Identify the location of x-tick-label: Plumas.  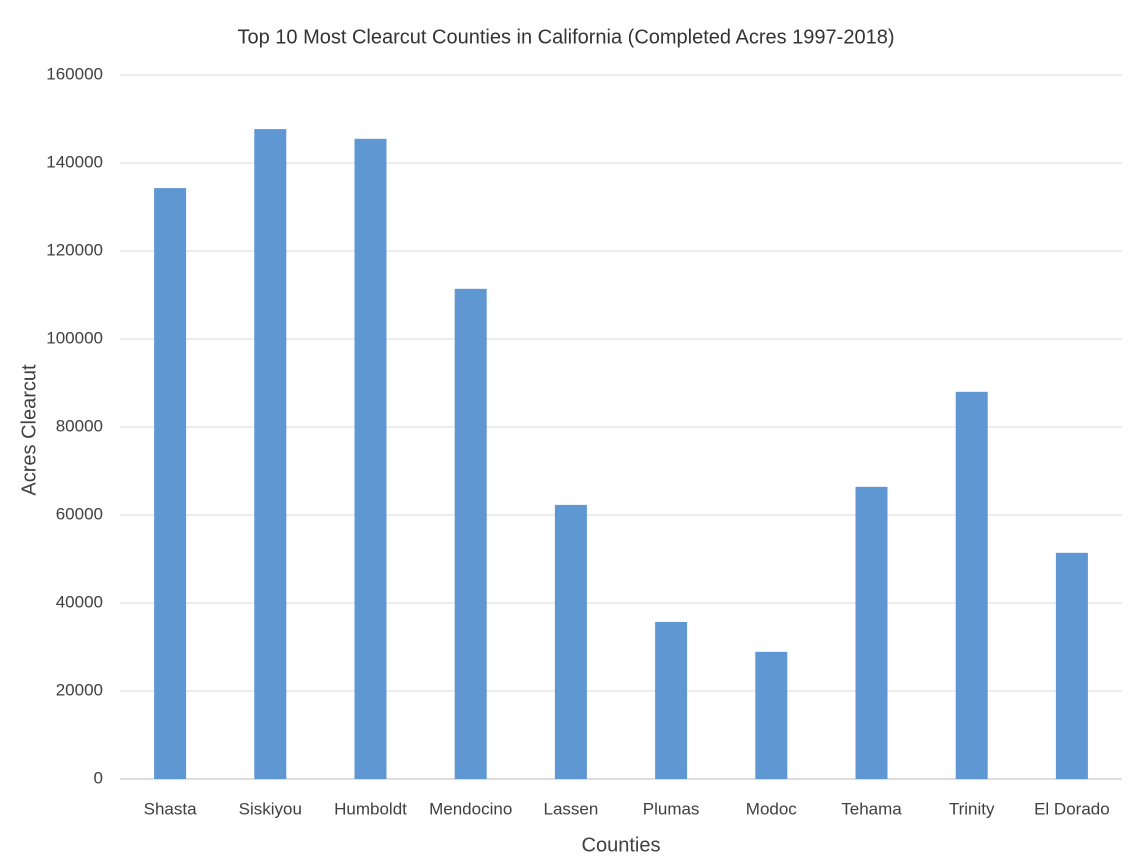
(671, 808).